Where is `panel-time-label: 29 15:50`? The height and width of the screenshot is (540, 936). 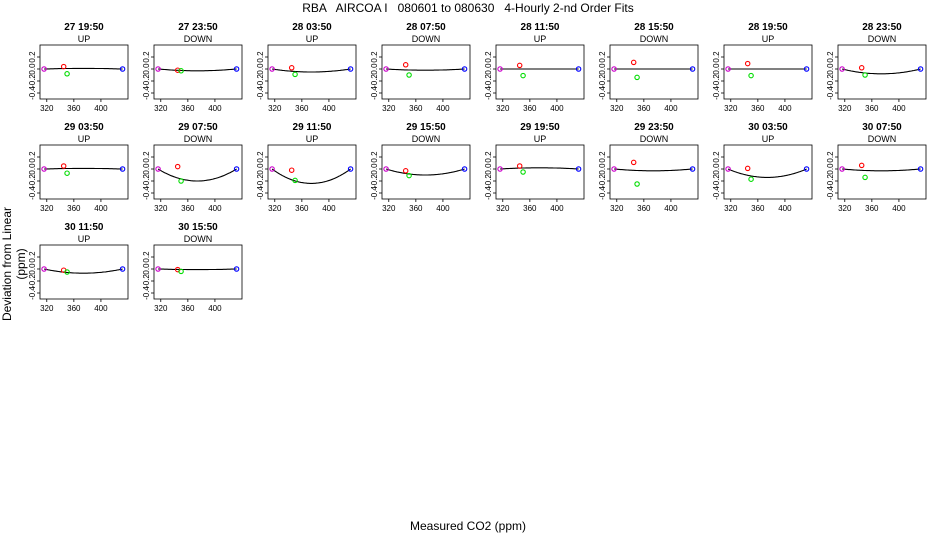
panel-time-label: 29 15:50 is located at coordinates (426, 127).